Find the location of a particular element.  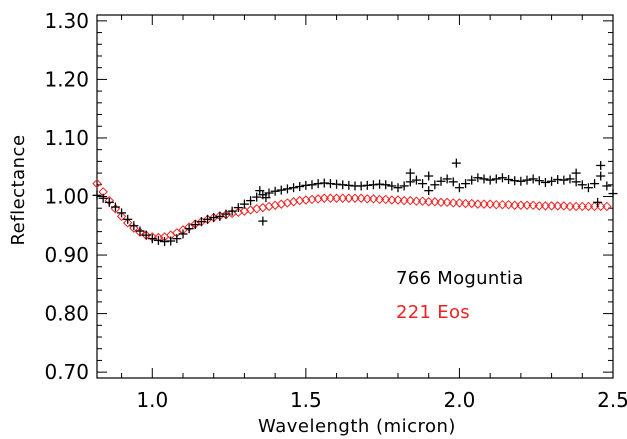

y-tick-label: 1.10 is located at coordinates (66, 138).